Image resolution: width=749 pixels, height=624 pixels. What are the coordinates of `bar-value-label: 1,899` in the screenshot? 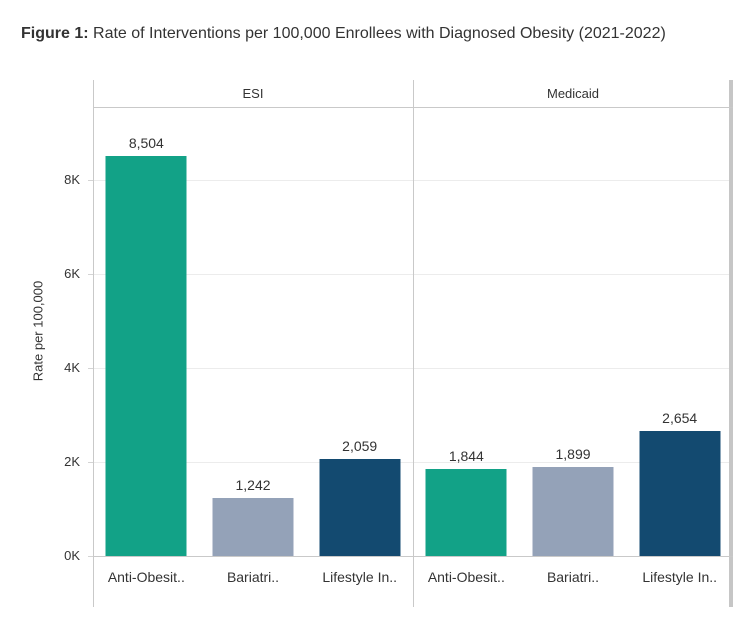 It's located at (573, 454).